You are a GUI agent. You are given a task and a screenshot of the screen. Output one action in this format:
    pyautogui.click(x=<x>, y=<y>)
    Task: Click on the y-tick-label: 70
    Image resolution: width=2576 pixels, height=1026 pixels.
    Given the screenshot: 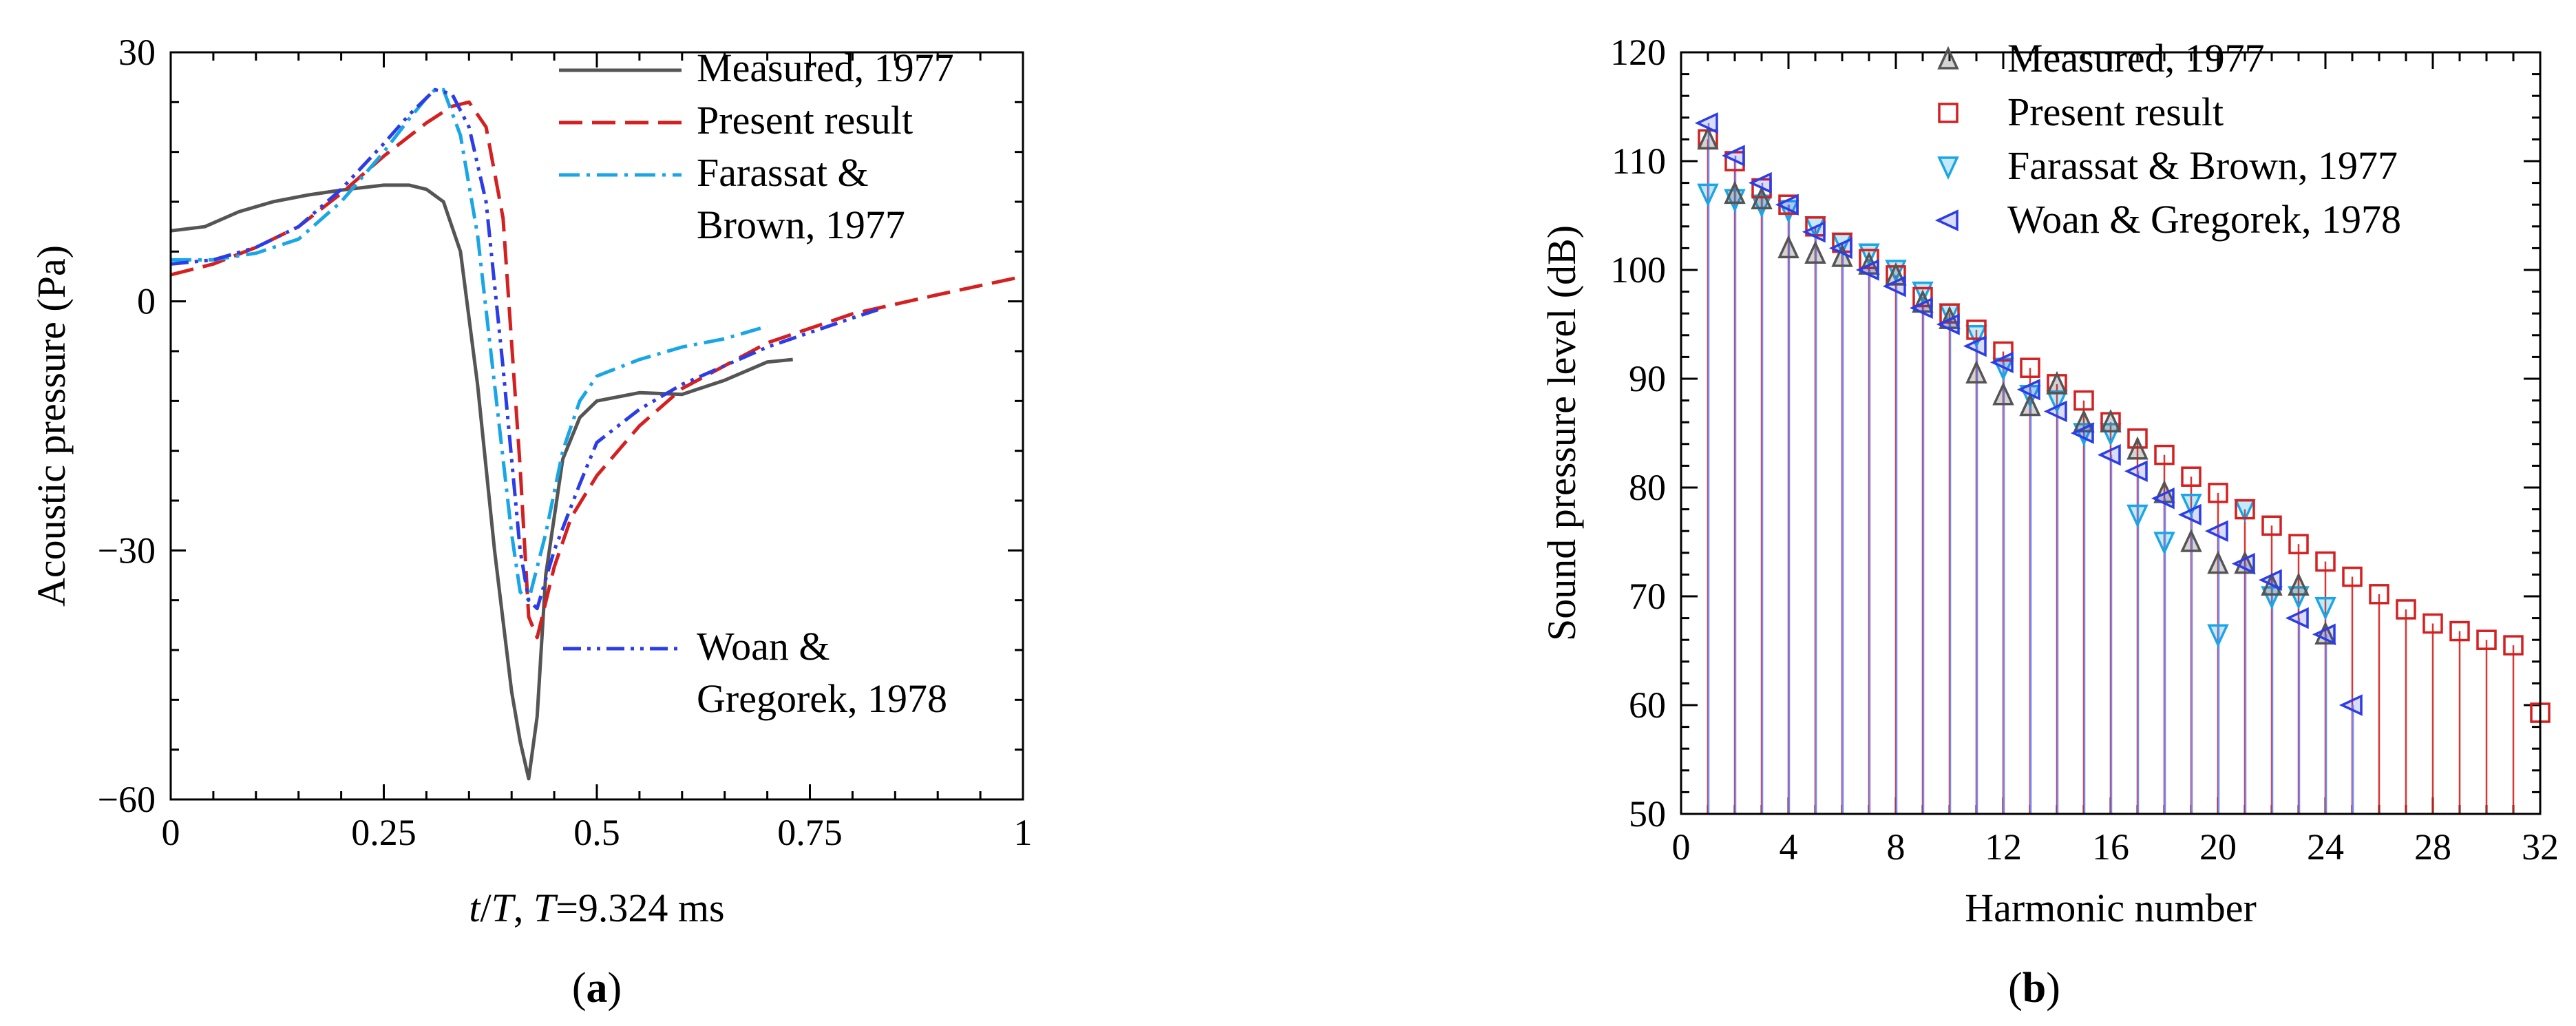 What is the action you would take?
    pyautogui.click(x=1648, y=596)
    